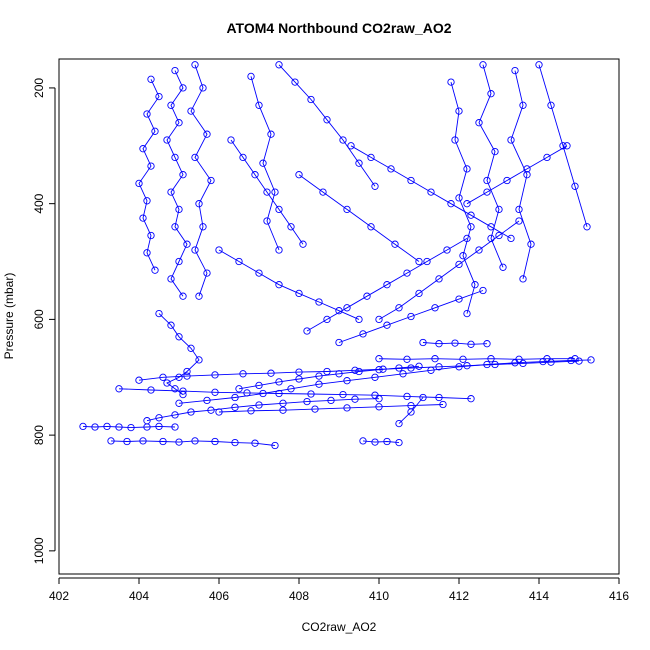 The height and width of the screenshot is (650, 650). I want to click on y-tick-label: 1000, so click(39, 550).